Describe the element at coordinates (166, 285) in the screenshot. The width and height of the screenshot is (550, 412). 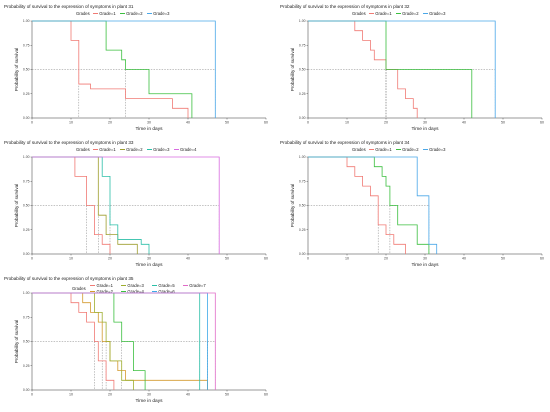
I see `legend-label: Grade=5` at that location.